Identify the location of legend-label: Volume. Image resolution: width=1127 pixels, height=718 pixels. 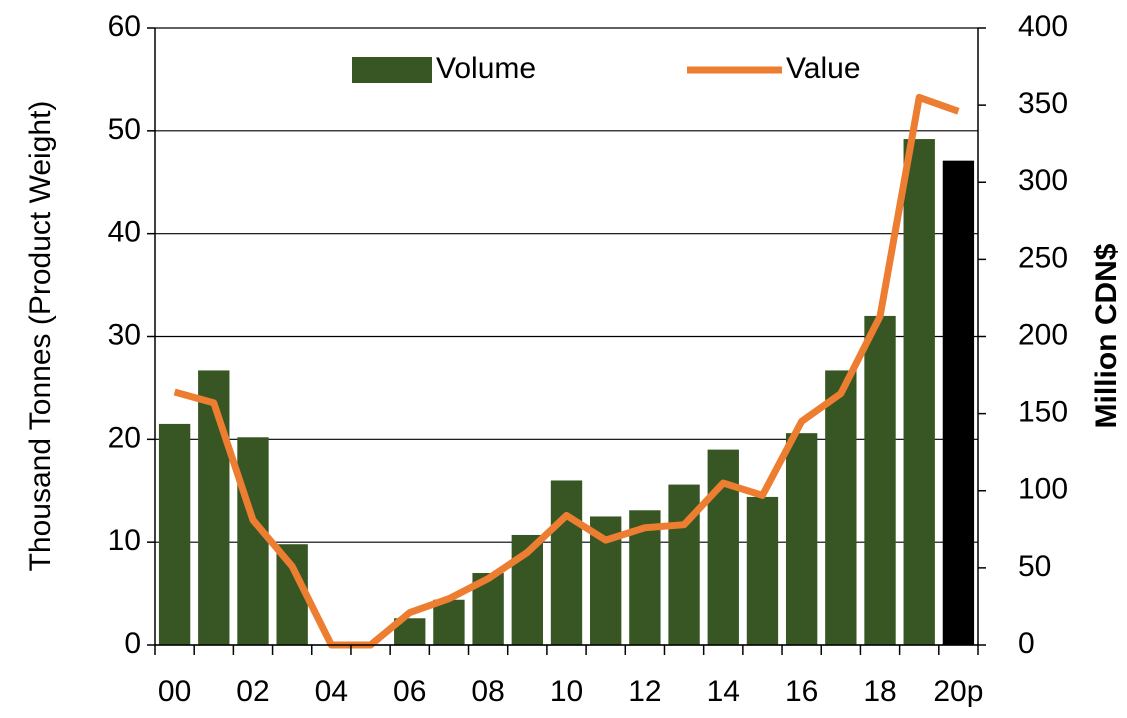
(486, 68).